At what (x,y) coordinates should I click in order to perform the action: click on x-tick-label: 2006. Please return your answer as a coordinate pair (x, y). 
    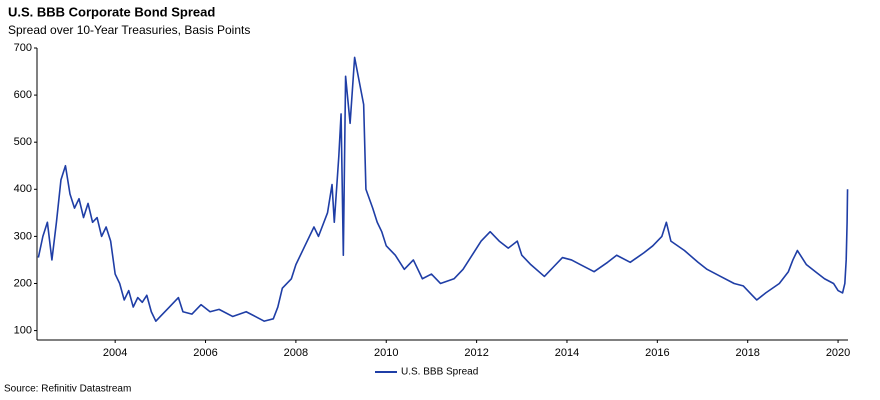
    Looking at the image, I should click on (205, 353).